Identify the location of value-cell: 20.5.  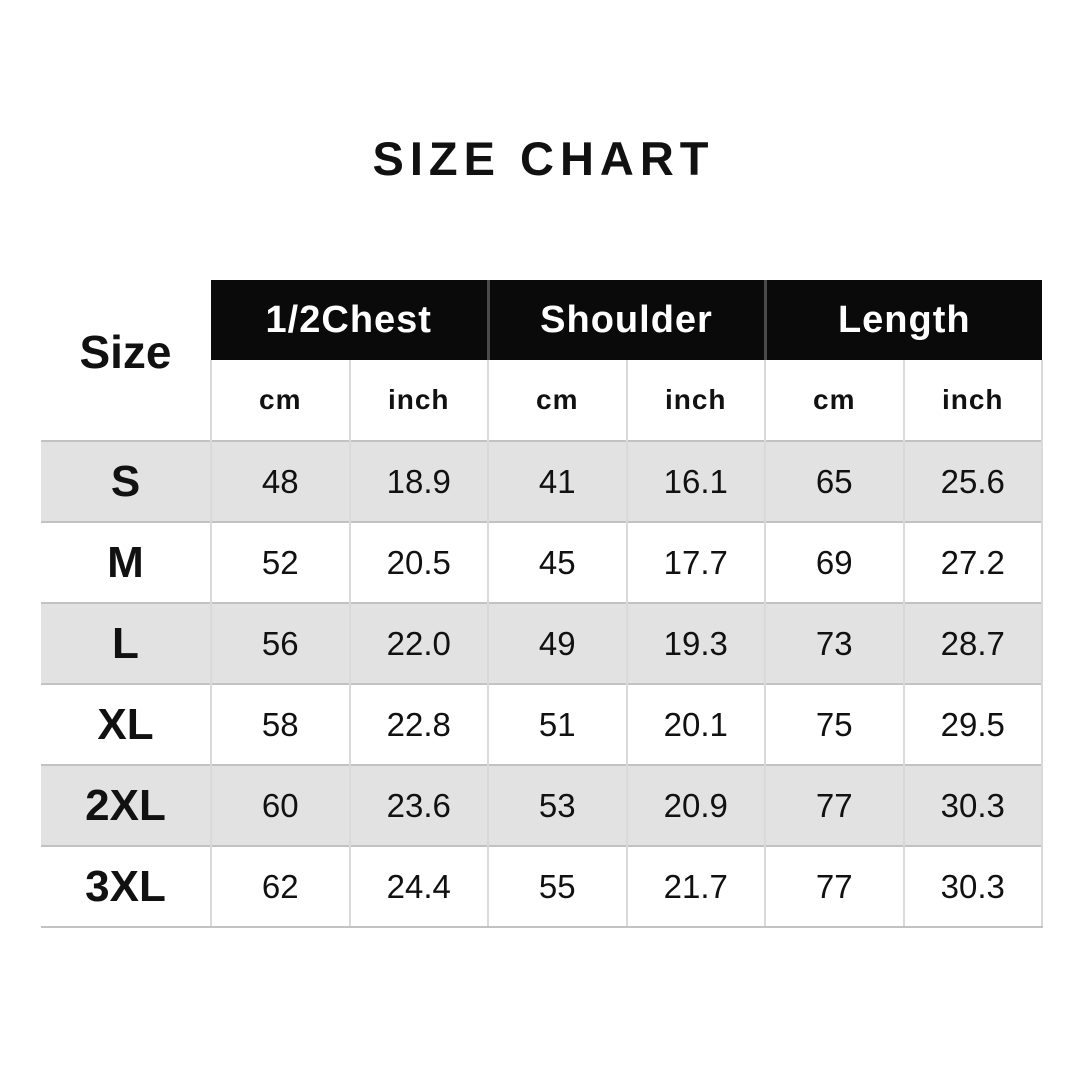
(418, 562).